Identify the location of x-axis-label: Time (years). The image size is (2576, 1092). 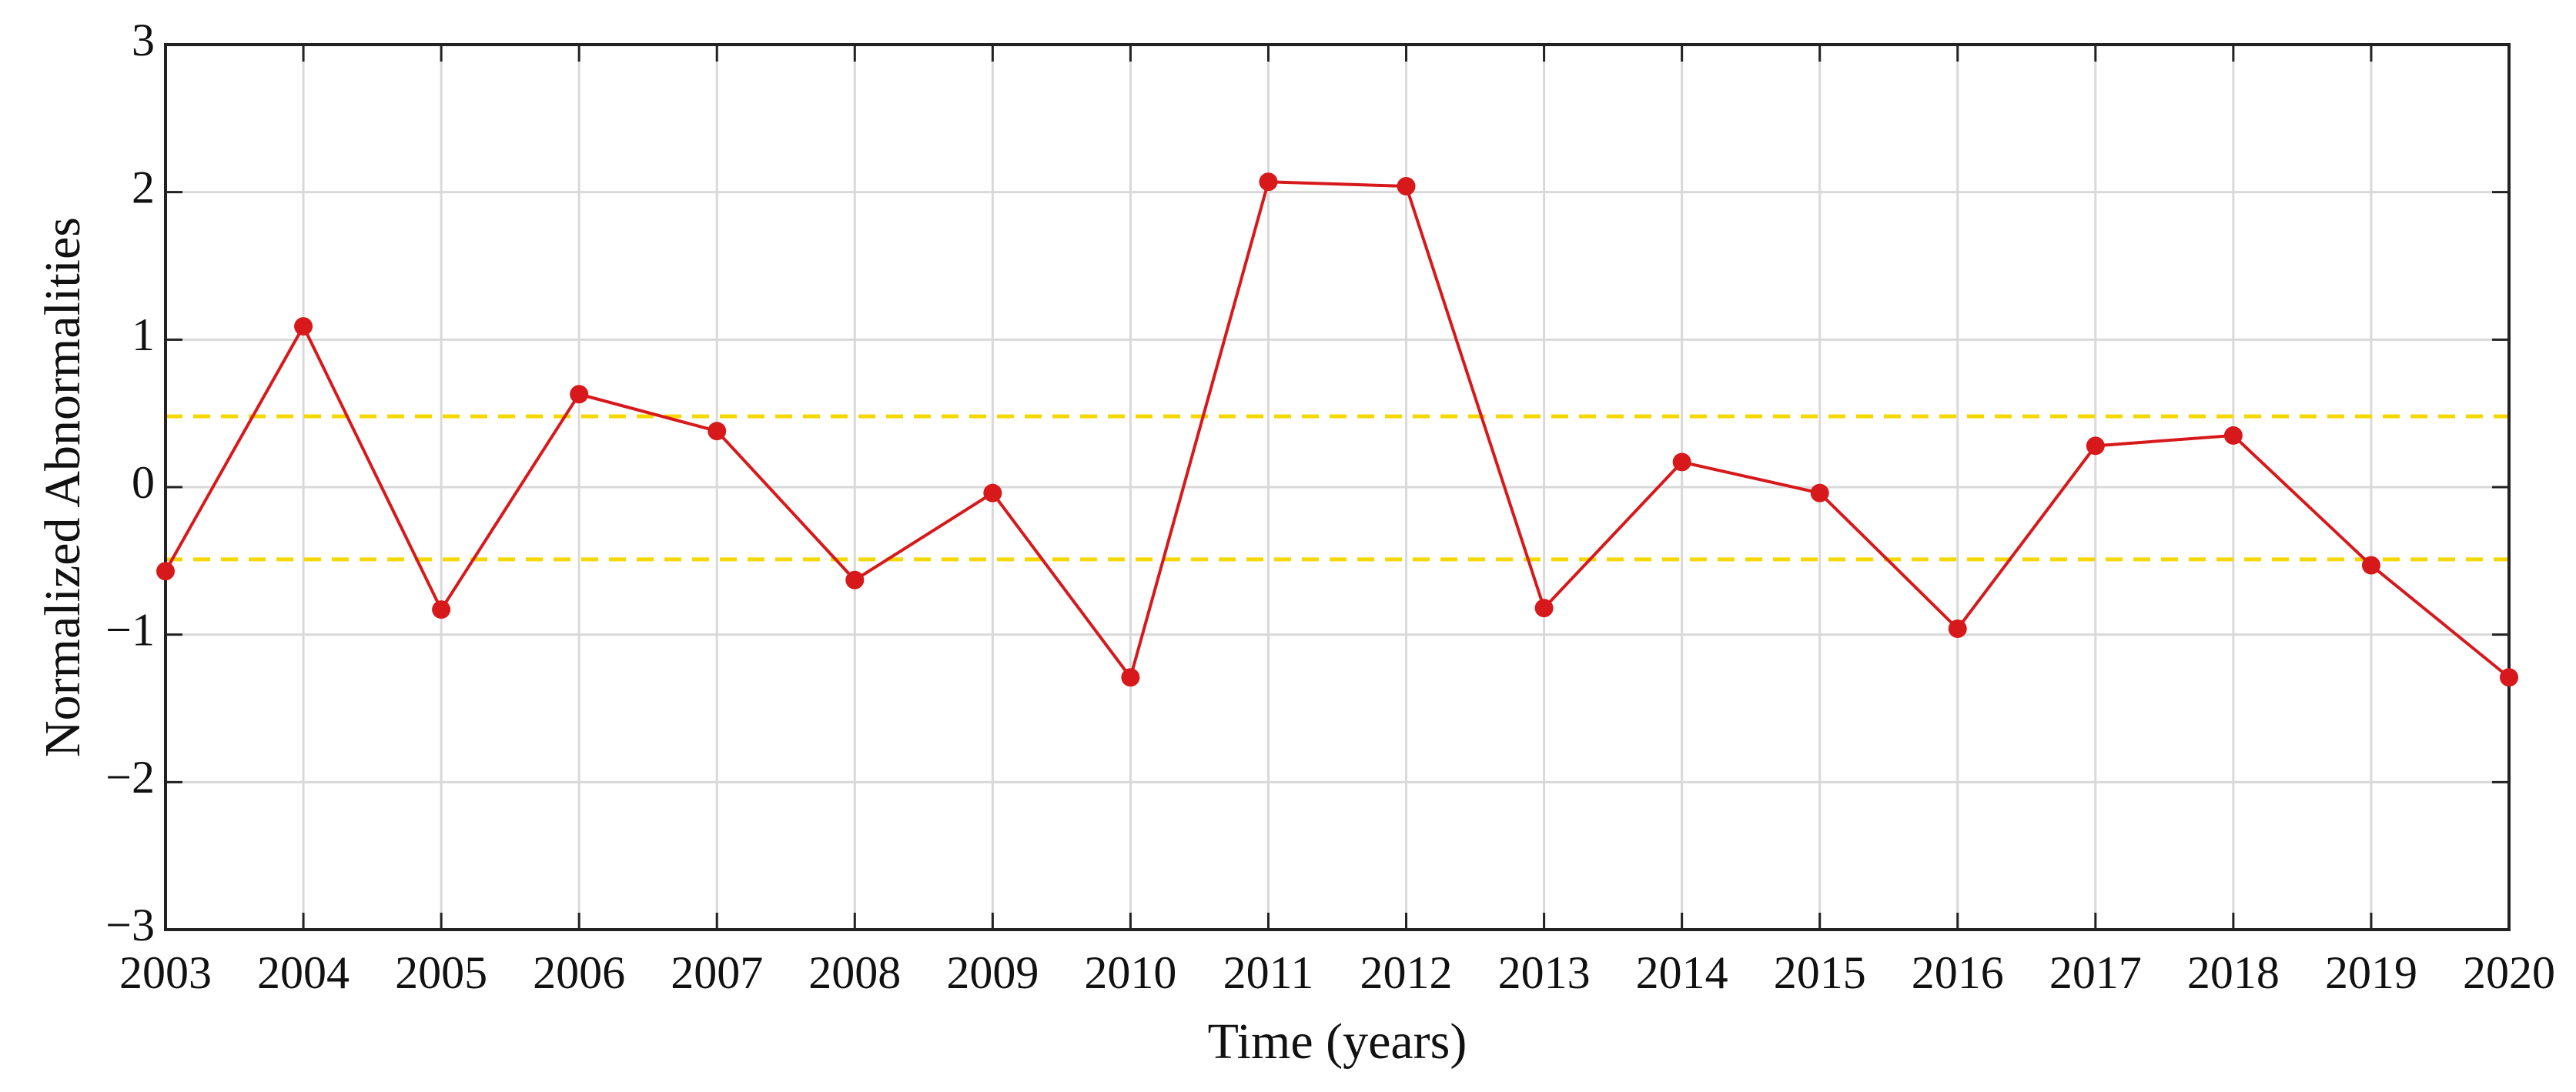
(1337, 1042).